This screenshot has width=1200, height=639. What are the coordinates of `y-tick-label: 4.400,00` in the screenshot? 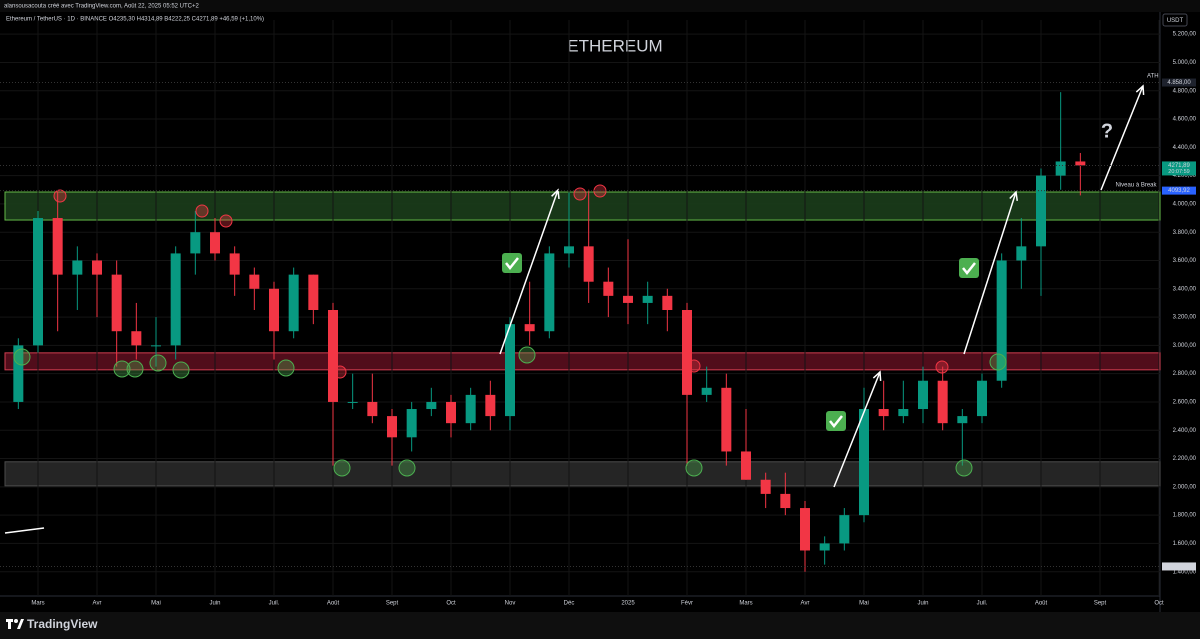 It's located at (1185, 148).